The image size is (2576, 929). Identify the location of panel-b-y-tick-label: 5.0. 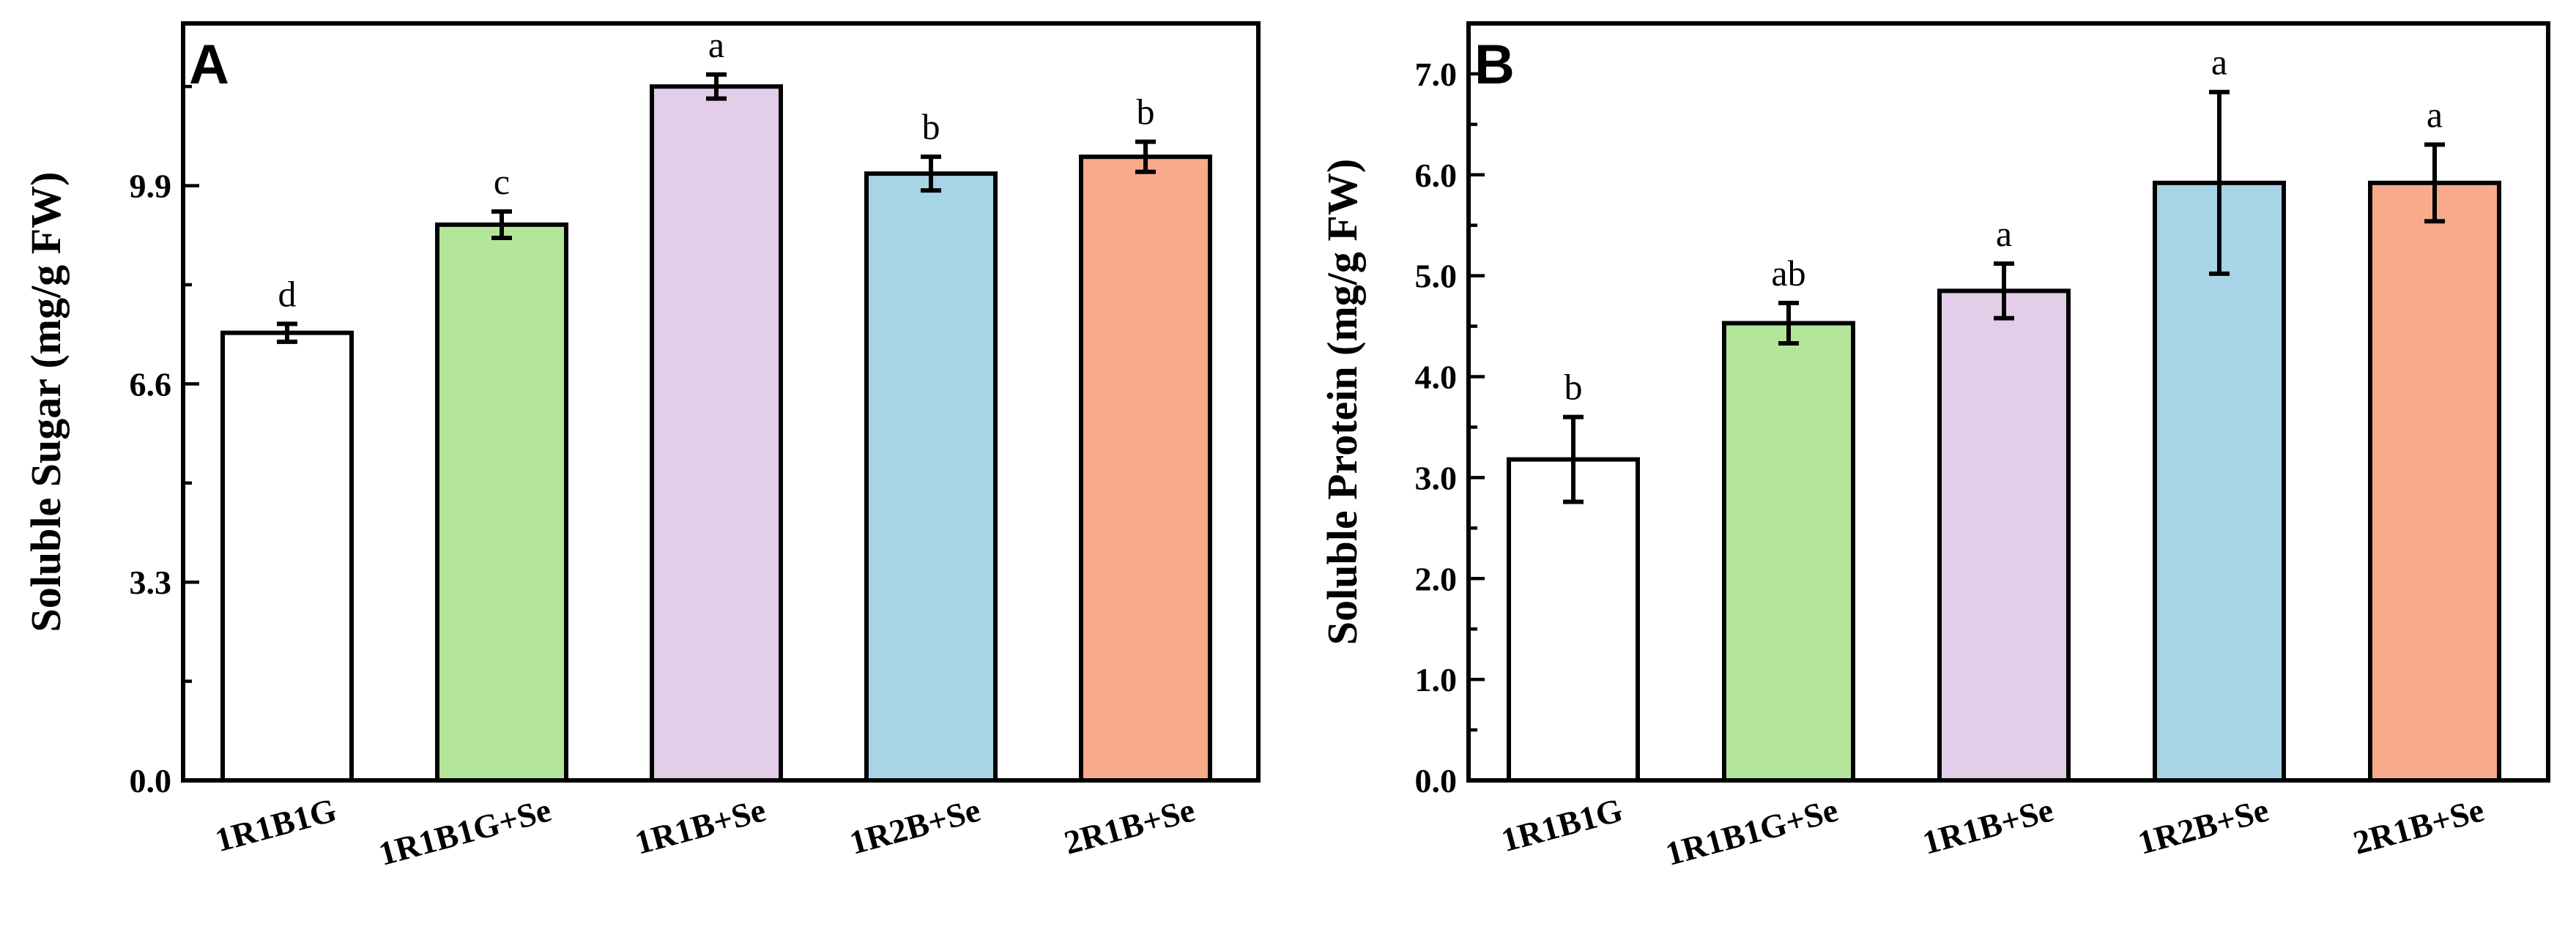
(1436, 276).